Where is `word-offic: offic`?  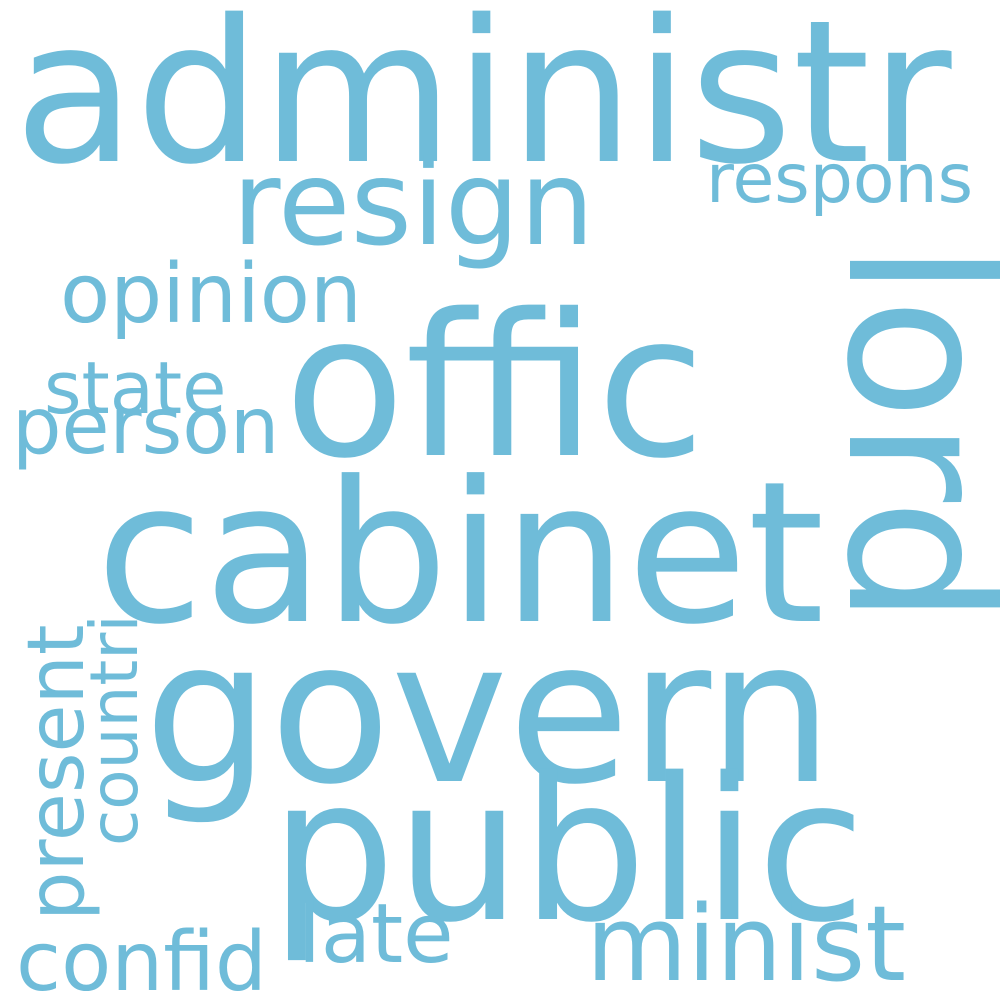
word-offic: offic is located at coordinates (495, 386).